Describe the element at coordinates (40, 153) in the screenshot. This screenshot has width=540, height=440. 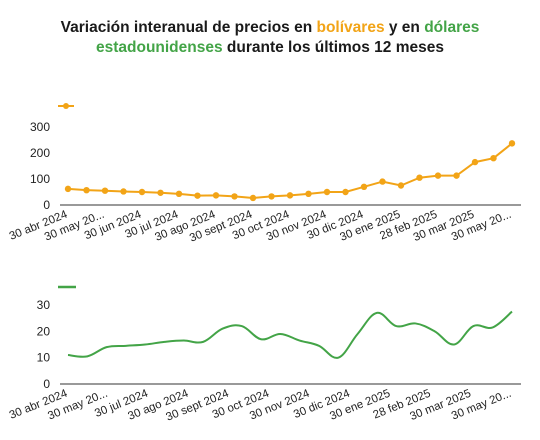
I see `y-tick-label: 200` at that location.